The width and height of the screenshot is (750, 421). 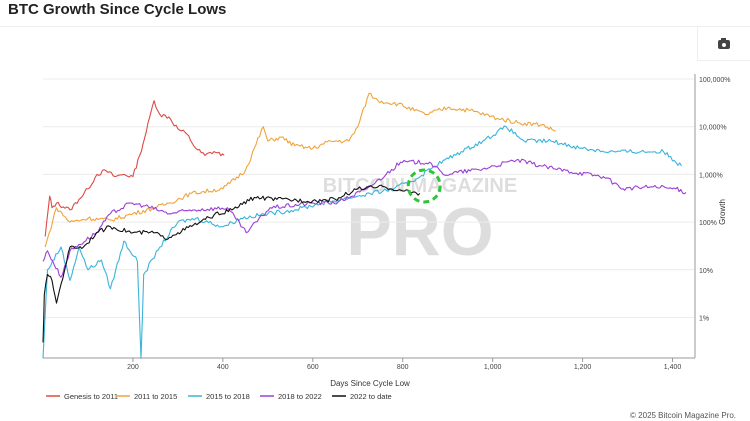 I want to click on legend-item: 2022 to date, so click(x=362, y=396).